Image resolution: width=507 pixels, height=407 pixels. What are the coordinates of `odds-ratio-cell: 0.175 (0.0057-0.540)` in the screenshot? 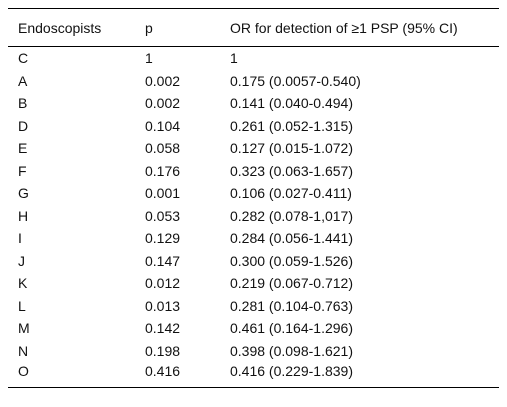 It's located at (295, 80).